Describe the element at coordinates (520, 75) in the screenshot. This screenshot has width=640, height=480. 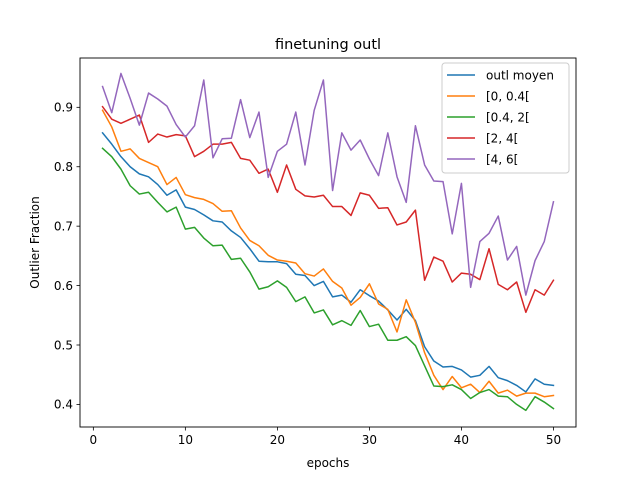
I see `legend-label-0: outl moyen` at that location.